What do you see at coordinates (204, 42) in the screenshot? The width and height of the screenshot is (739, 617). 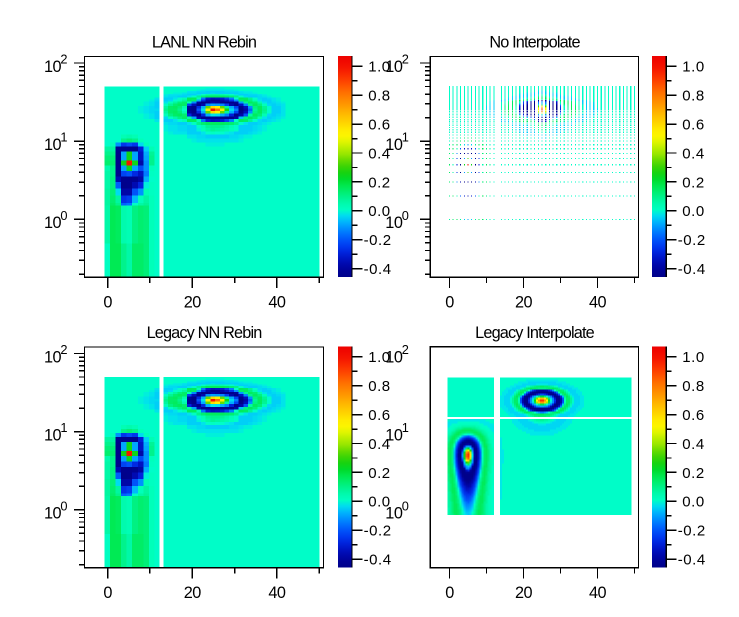 I see `svg-text: LANL NN Rebin` at bounding box center [204, 42].